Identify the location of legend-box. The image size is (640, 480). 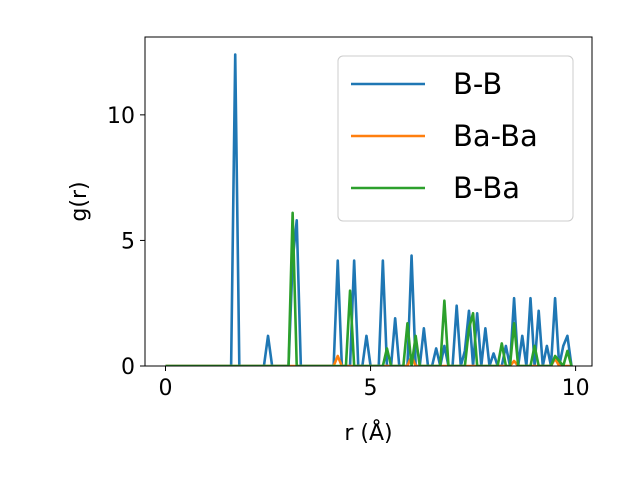
(455, 138).